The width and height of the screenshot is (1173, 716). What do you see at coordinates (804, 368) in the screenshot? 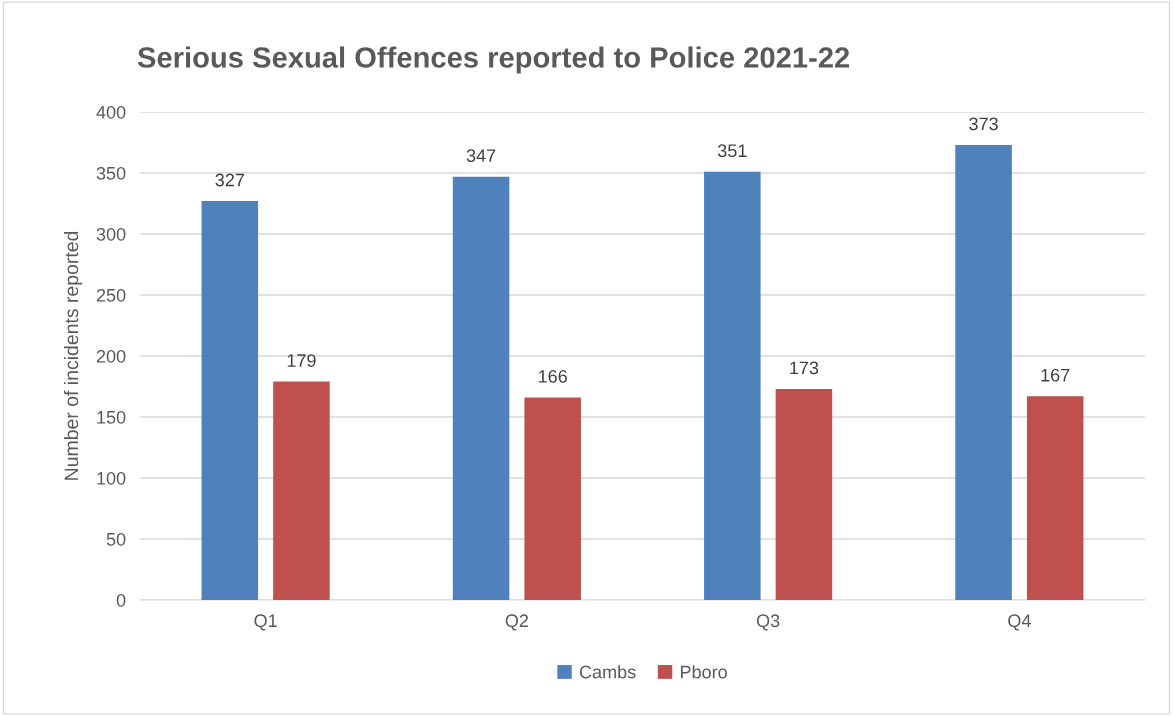
I see `data-label: 173` at bounding box center [804, 368].